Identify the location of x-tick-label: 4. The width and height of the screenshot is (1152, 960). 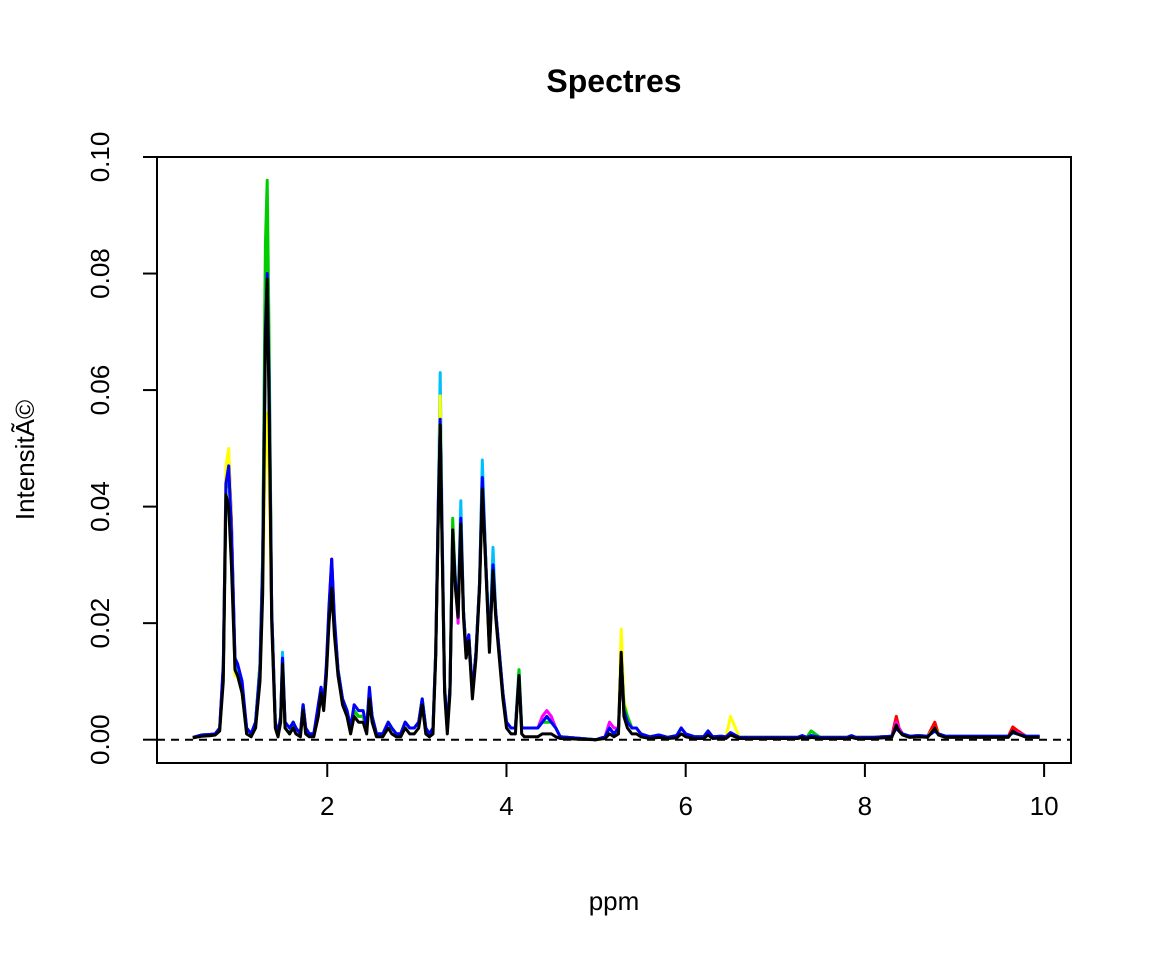
(506, 806).